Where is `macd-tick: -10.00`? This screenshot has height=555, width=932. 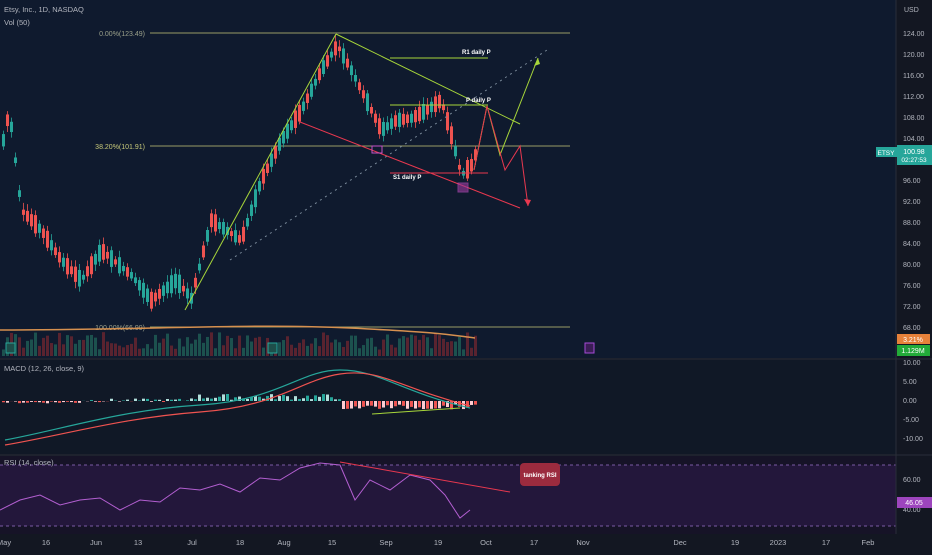
macd-tick: -10.00 is located at coordinates (913, 439).